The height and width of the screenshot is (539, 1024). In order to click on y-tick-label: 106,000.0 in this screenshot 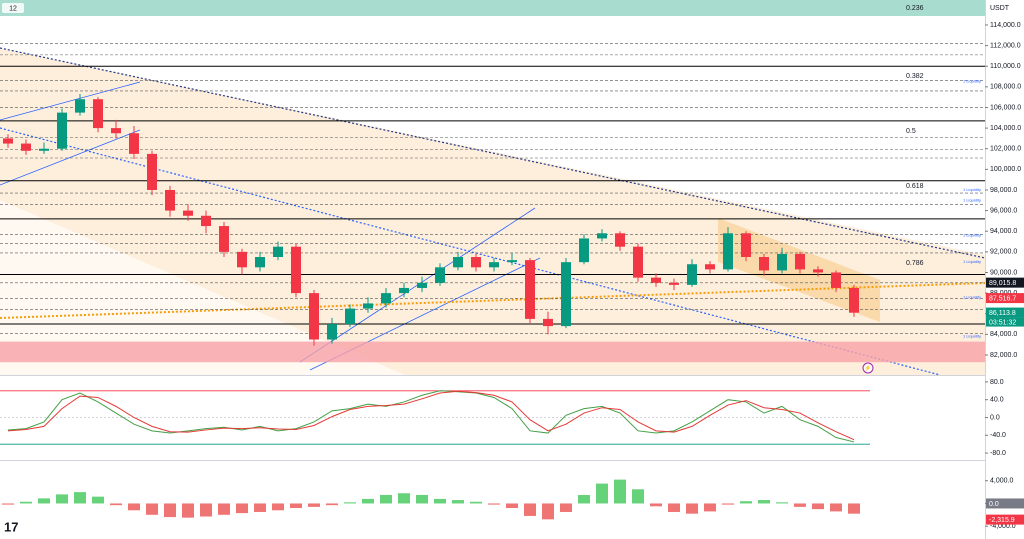, I will do `click(1005, 107)`.